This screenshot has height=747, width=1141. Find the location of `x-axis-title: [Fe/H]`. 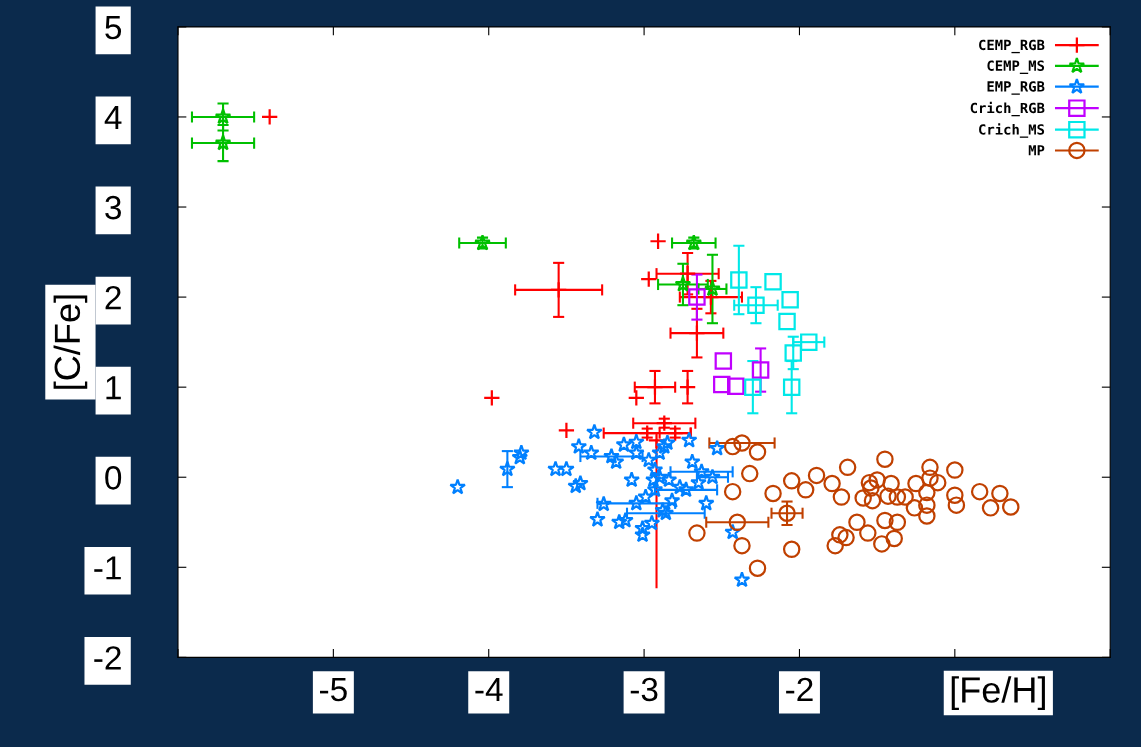

x-axis-title: [Fe/H] is located at coordinates (998, 693).